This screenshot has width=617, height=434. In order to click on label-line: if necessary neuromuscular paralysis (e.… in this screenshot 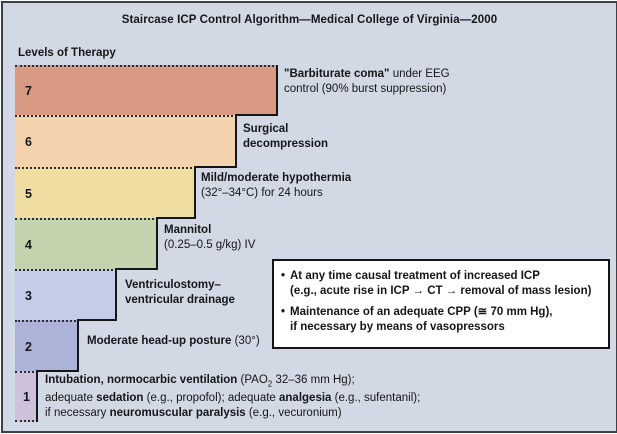, I will do `click(232, 413)`.